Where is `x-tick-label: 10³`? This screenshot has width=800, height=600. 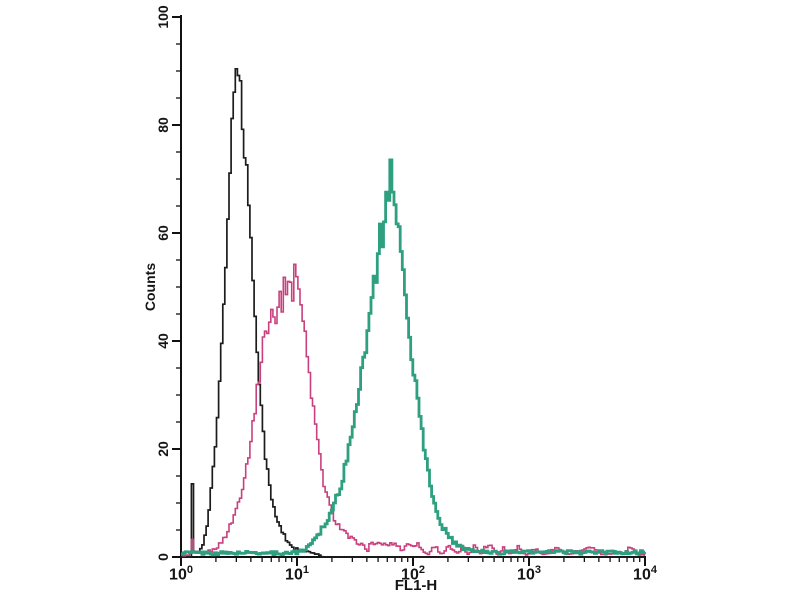 x-tick-label: 10³ is located at coordinates (529, 574).